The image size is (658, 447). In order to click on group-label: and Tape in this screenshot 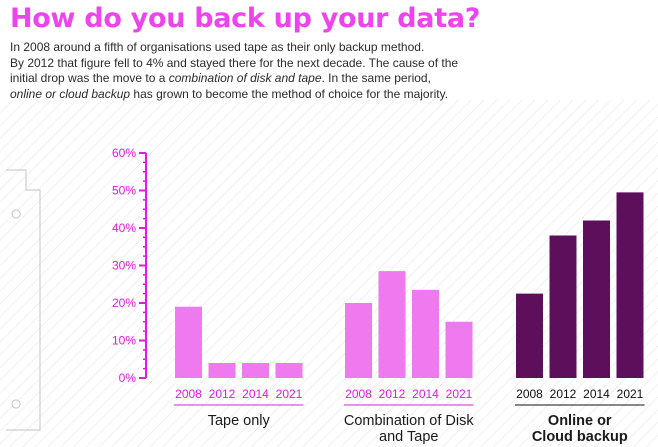, I will do `click(408, 437)`.